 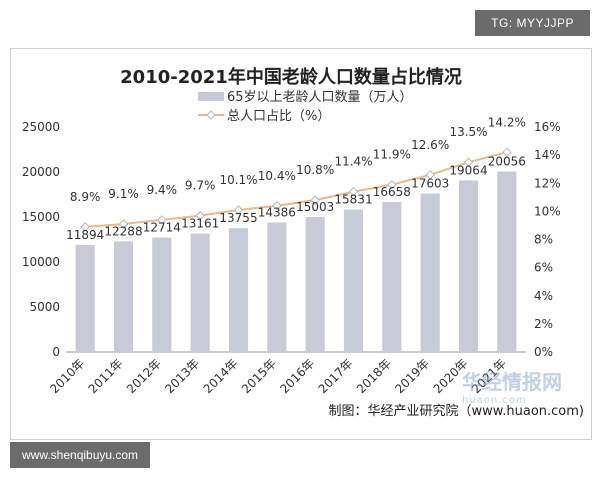 What do you see at coordinates (547, 183) in the screenshot?
I see `y-right-tick-label: 12%` at bounding box center [547, 183].